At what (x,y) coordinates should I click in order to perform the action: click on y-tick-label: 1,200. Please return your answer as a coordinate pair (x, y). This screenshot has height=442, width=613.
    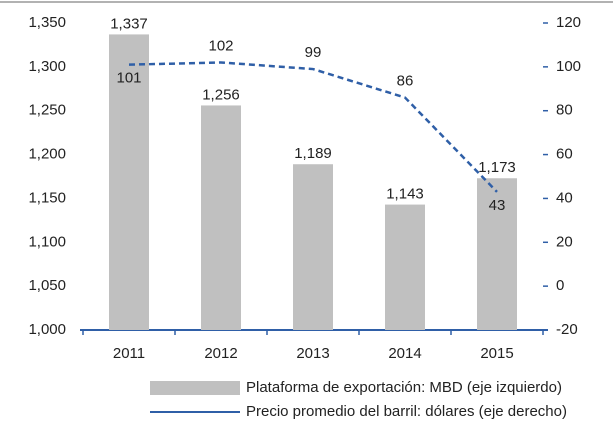
    Looking at the image, I should click on (47, 154).